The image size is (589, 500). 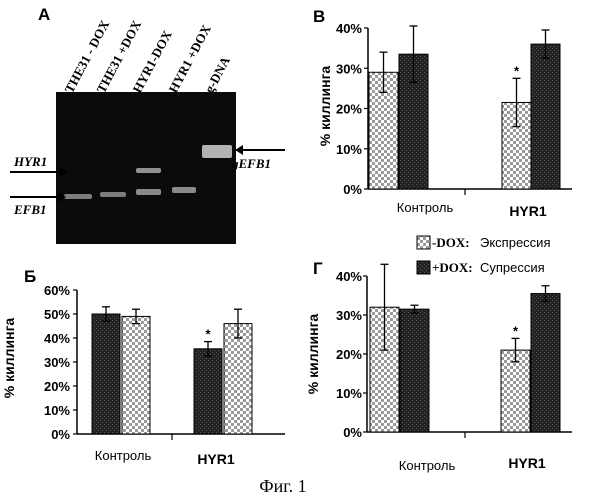 I want to click on efb1-gel-label: EFB1, so click(x=30, y=209).